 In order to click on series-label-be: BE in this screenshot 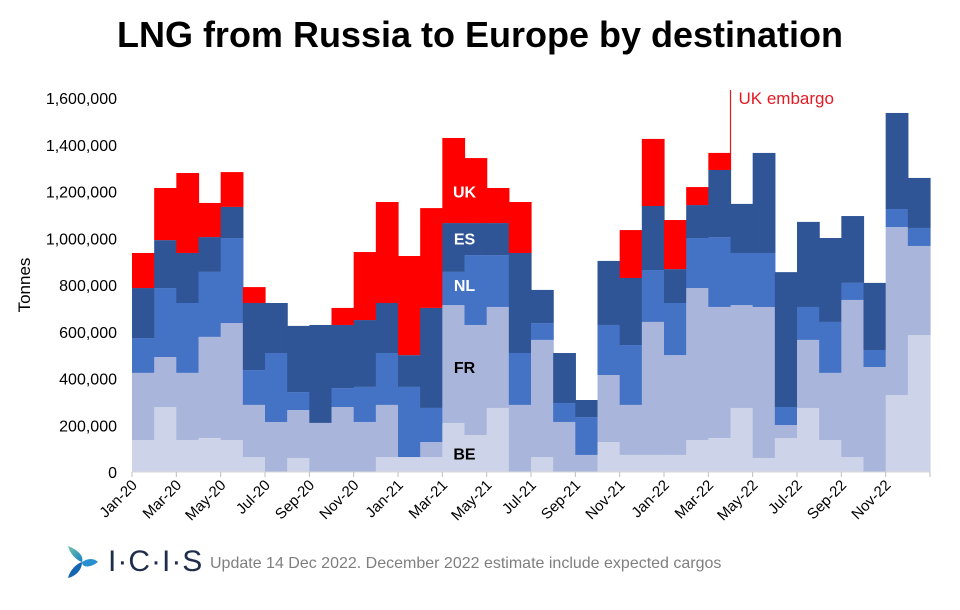, I will do `click(464, 454)`.